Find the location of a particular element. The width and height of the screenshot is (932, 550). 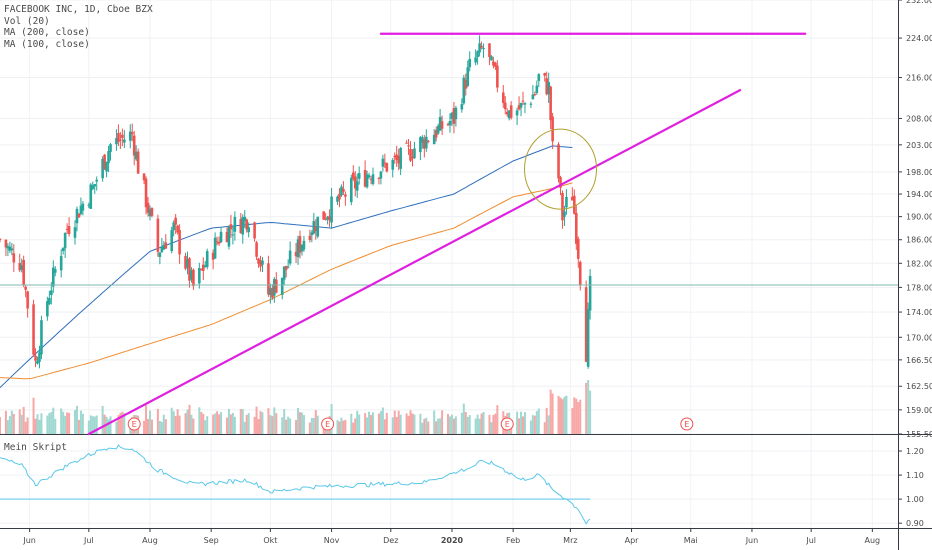

sub-tick-label: 0.90 is located at coordinates (915, 523).